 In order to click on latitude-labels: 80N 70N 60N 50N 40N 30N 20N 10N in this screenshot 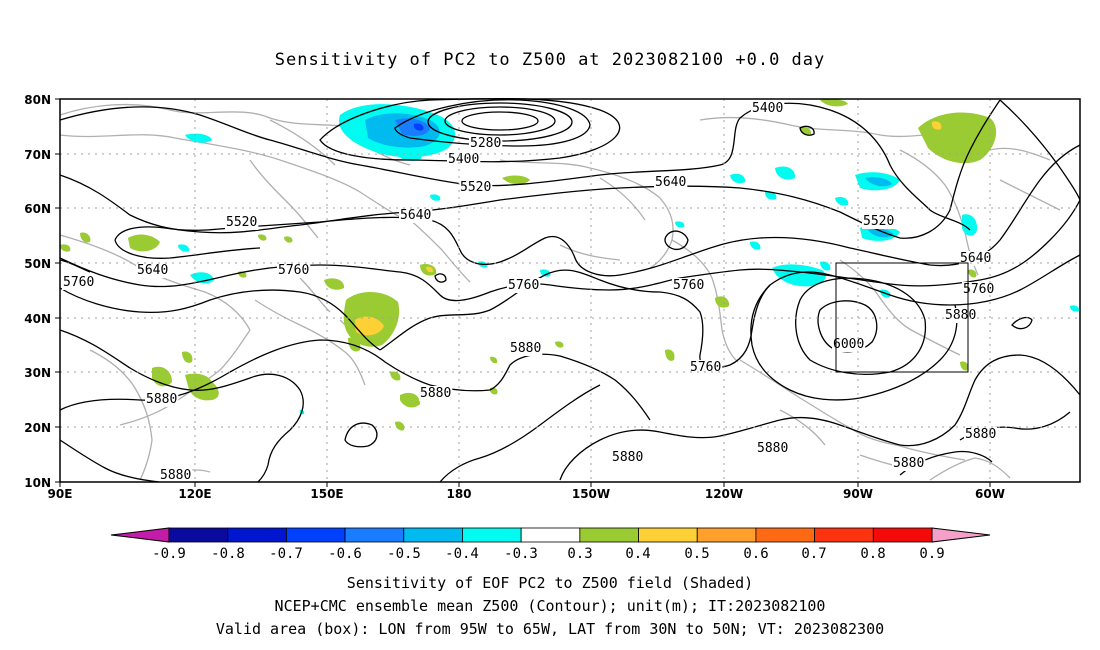, I will do `click(37, 291)`.